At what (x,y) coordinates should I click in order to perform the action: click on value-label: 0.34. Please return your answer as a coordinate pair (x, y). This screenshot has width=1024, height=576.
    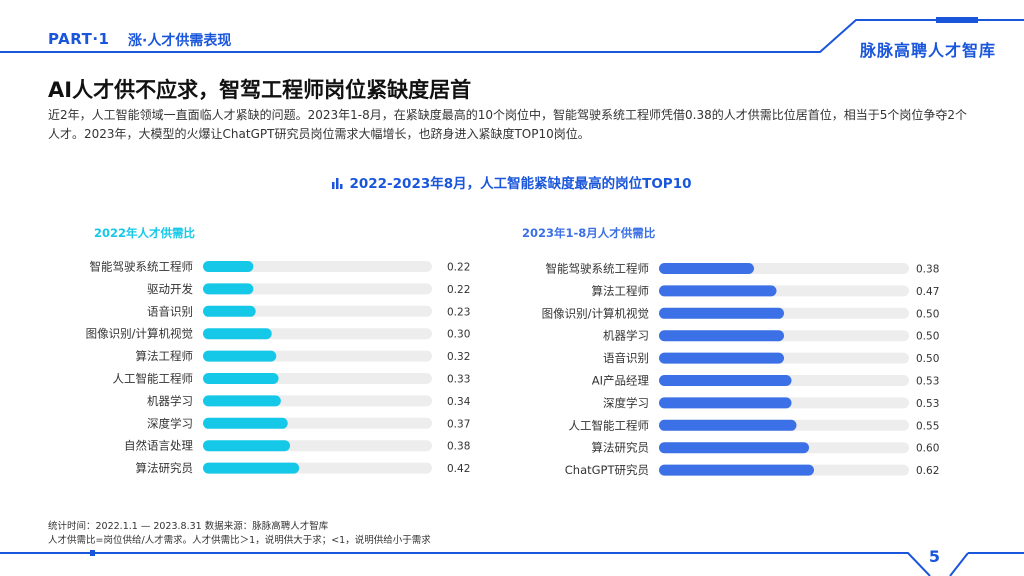
    Looking at the image, I should click on (459, 402).